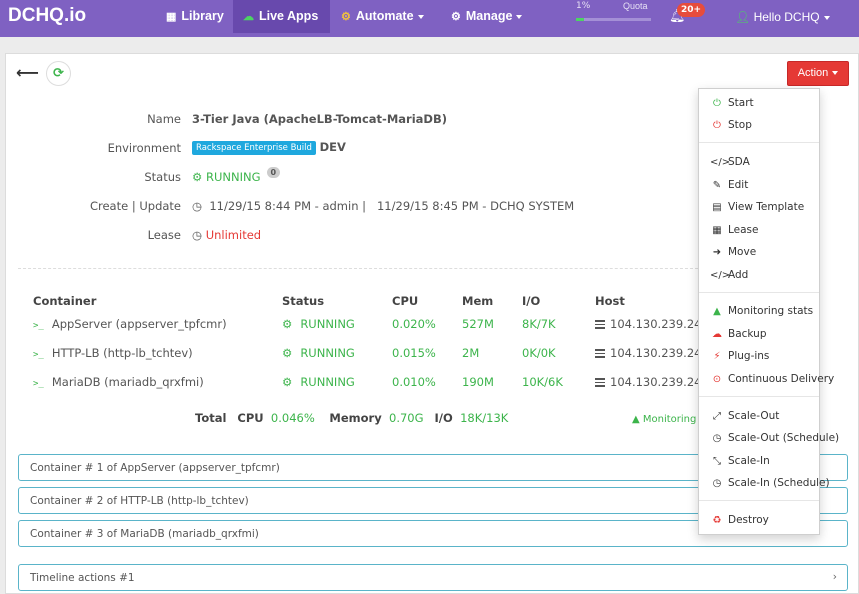  Describe the element at coordinates (717, 520) in the screenshot. I see `recycle-icon: ♻` at that location.